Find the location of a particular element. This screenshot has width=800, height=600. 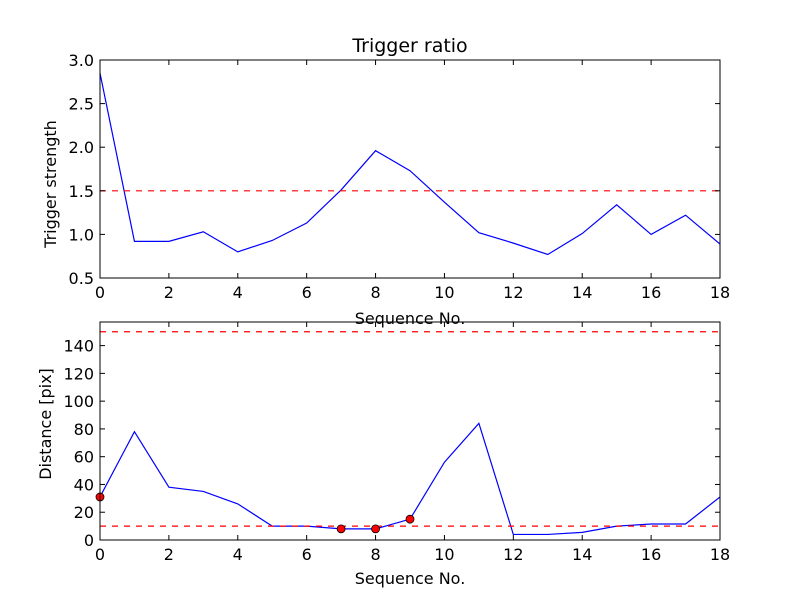

y-tick-label: 100 is located at coordinates (78, 401).